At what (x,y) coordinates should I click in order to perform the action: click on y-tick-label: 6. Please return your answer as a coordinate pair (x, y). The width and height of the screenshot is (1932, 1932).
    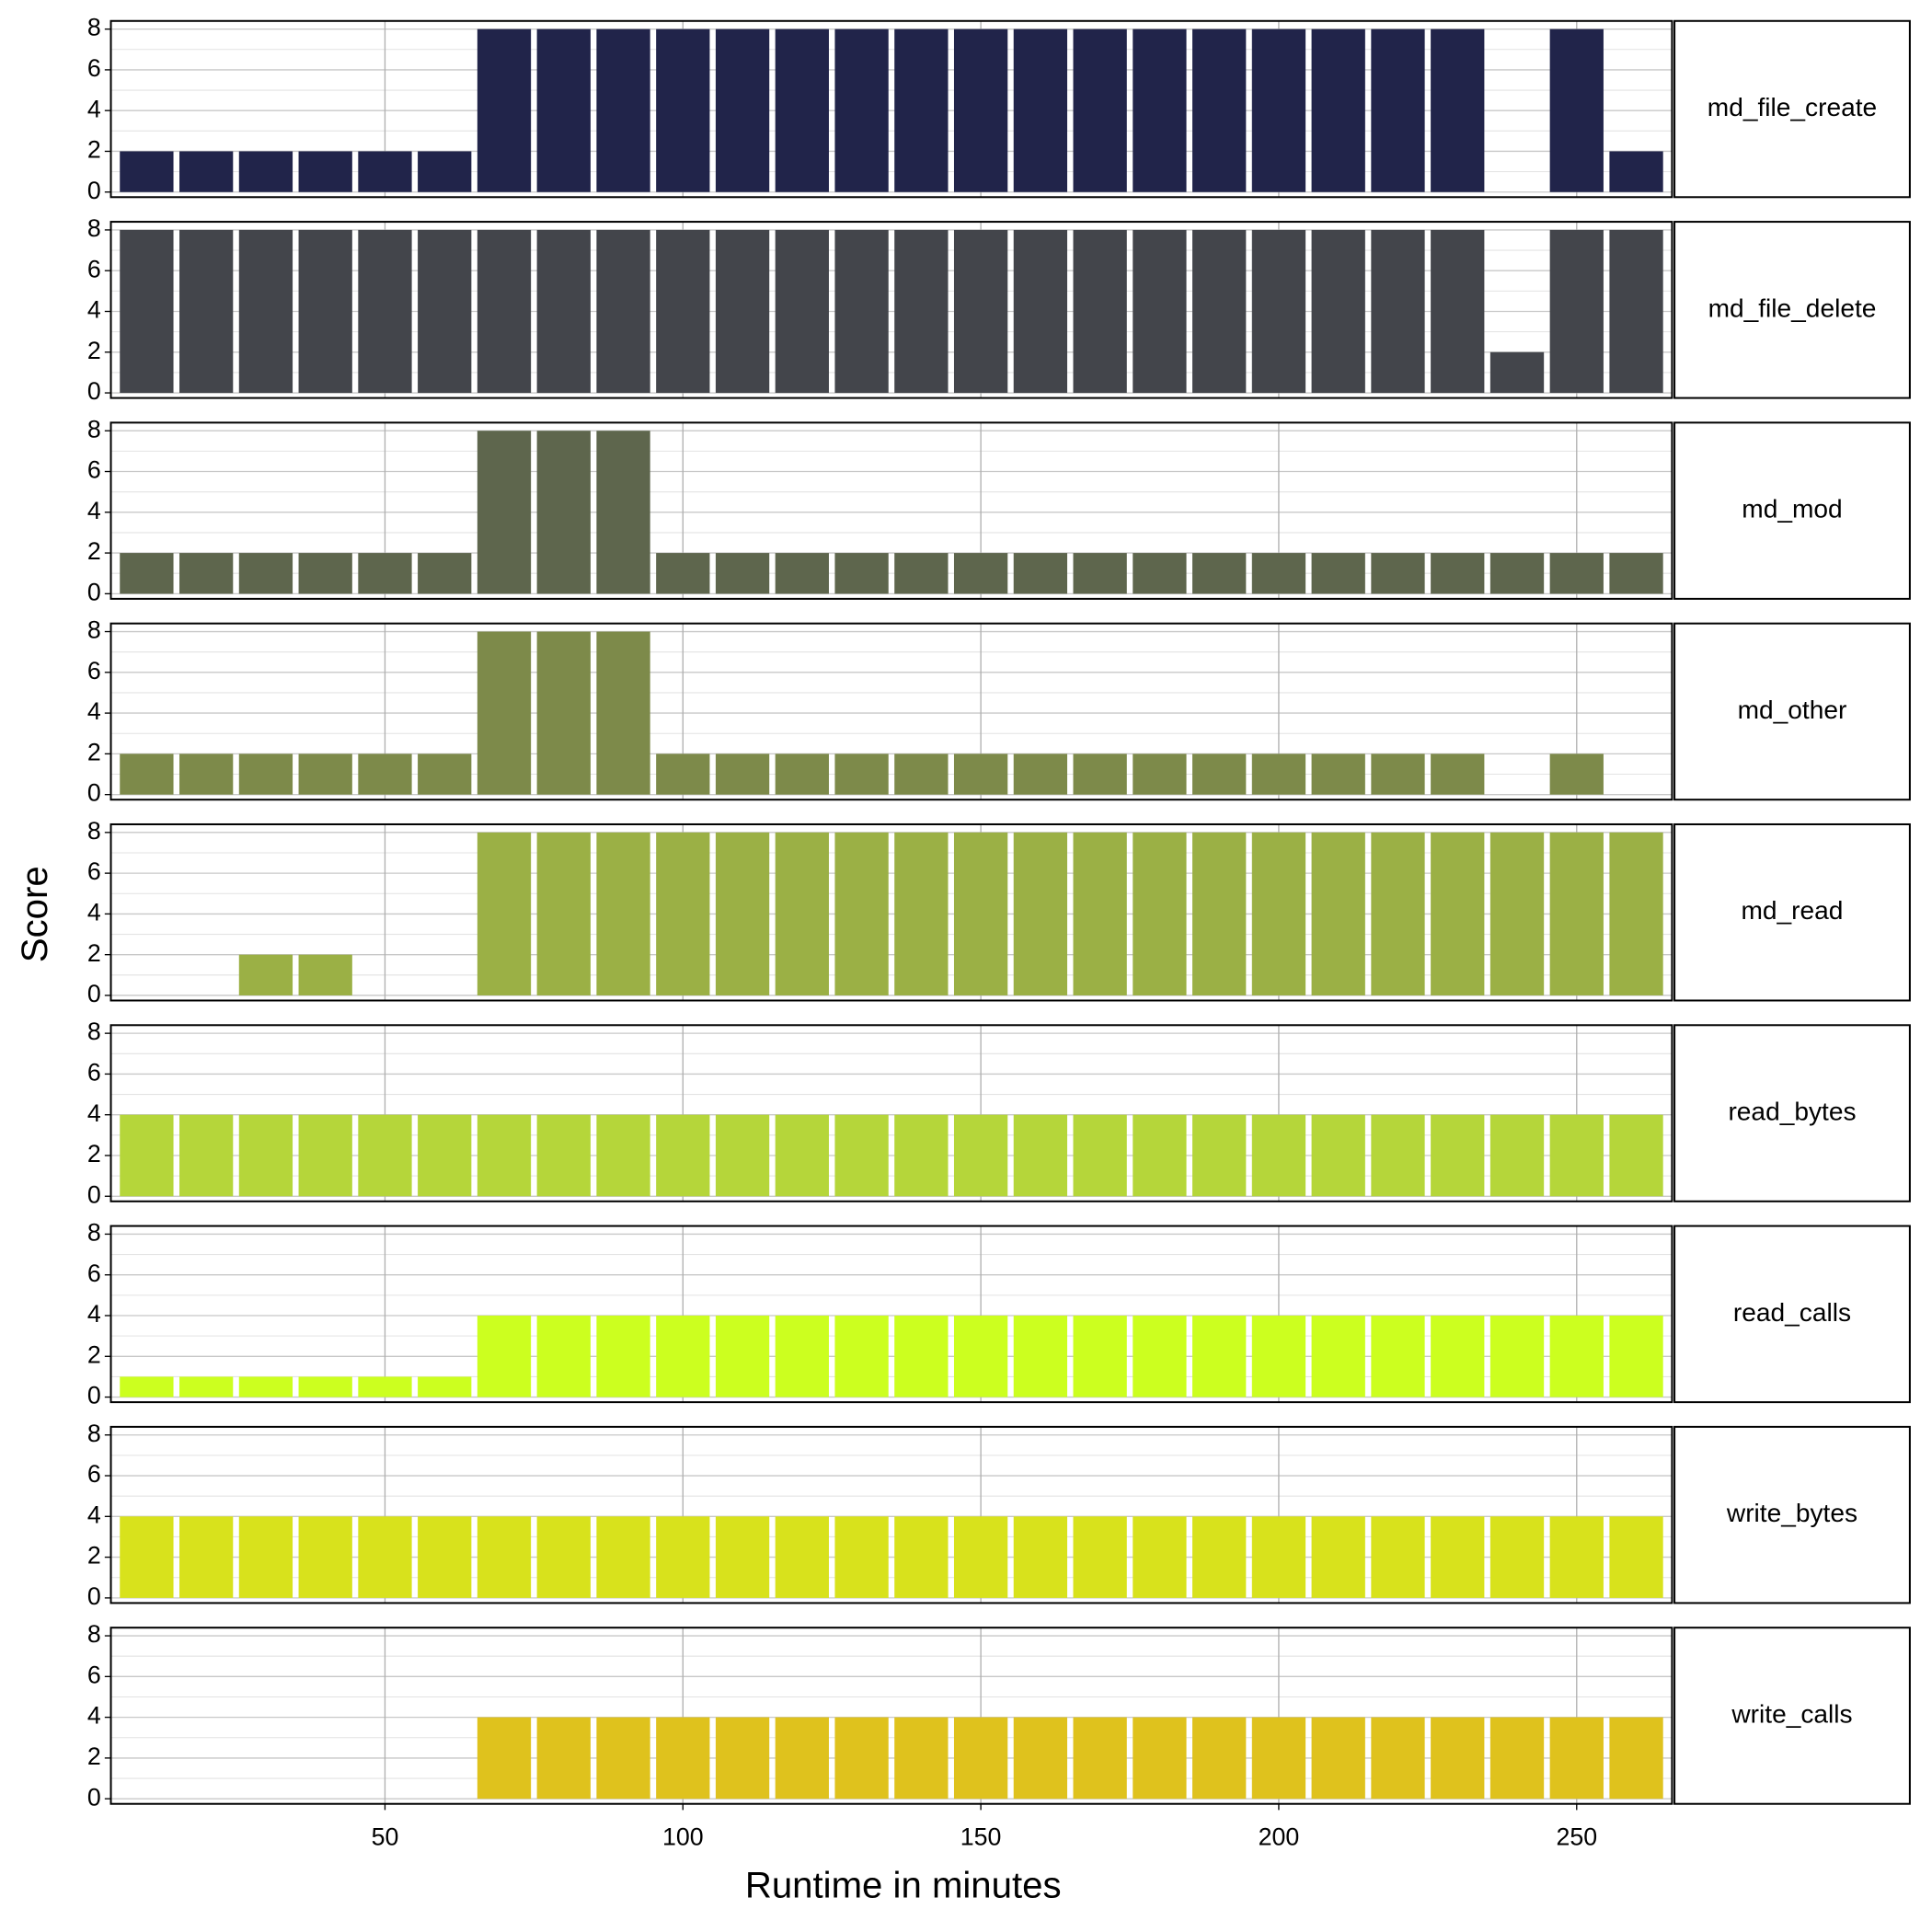
    Looking at the image, I should click on (94, 871).